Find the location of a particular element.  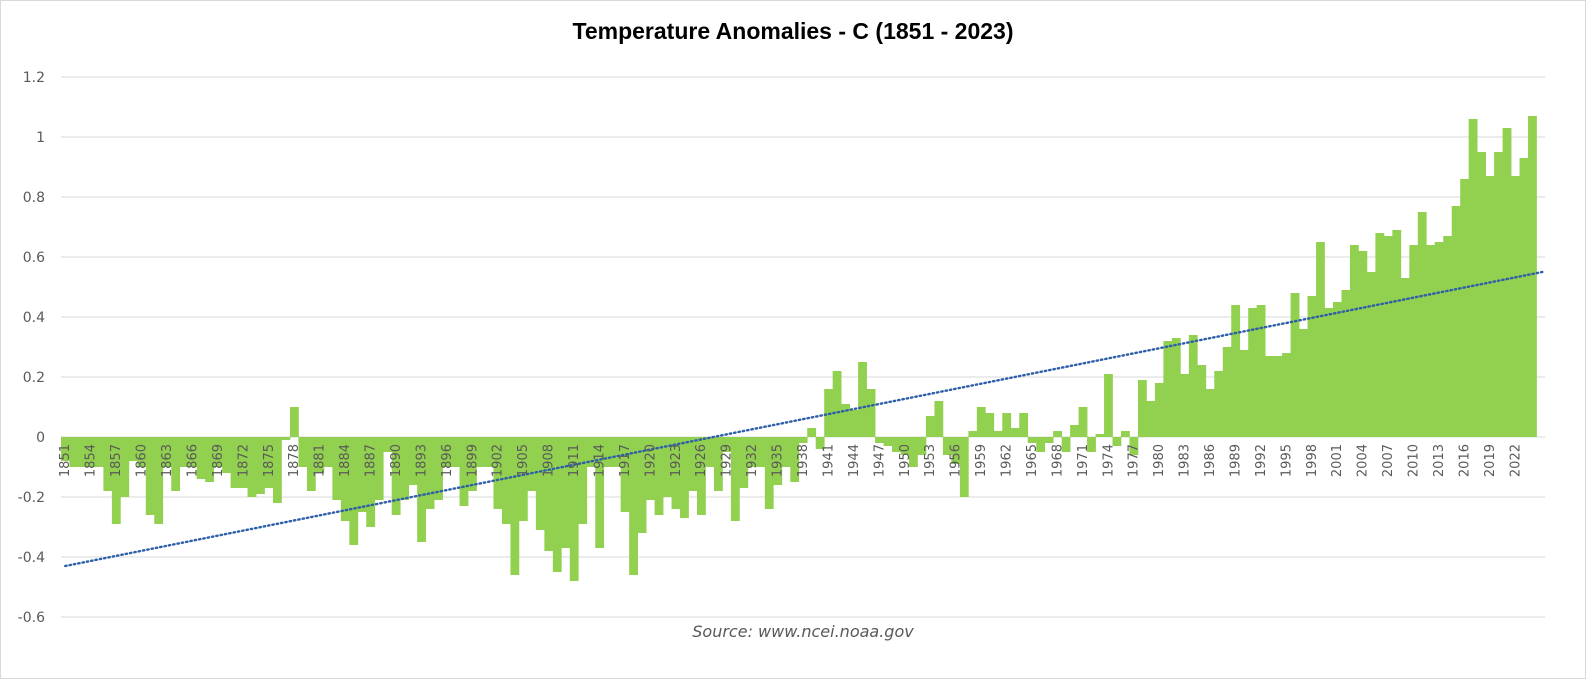

bar-1923 is located at coordinates (676, 473).